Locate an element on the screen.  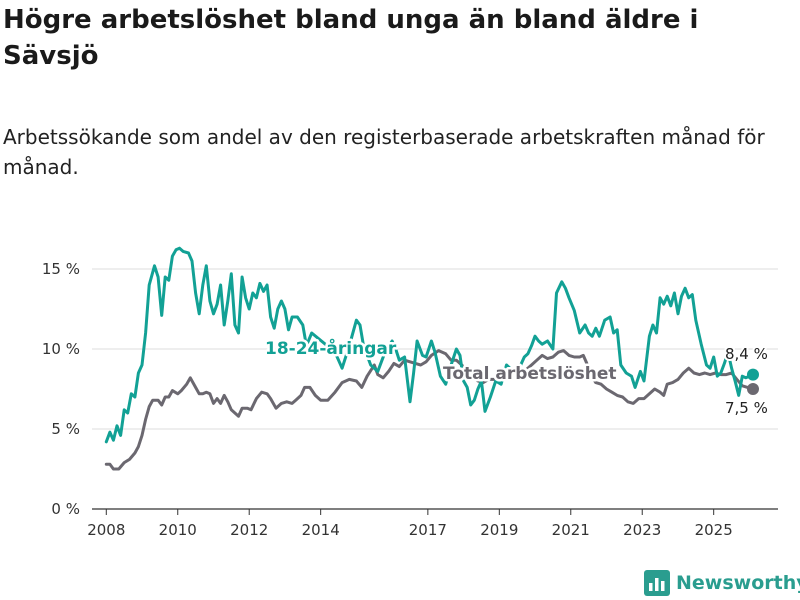
x-tick-label: 2014 is located at coordinates (321, 530).